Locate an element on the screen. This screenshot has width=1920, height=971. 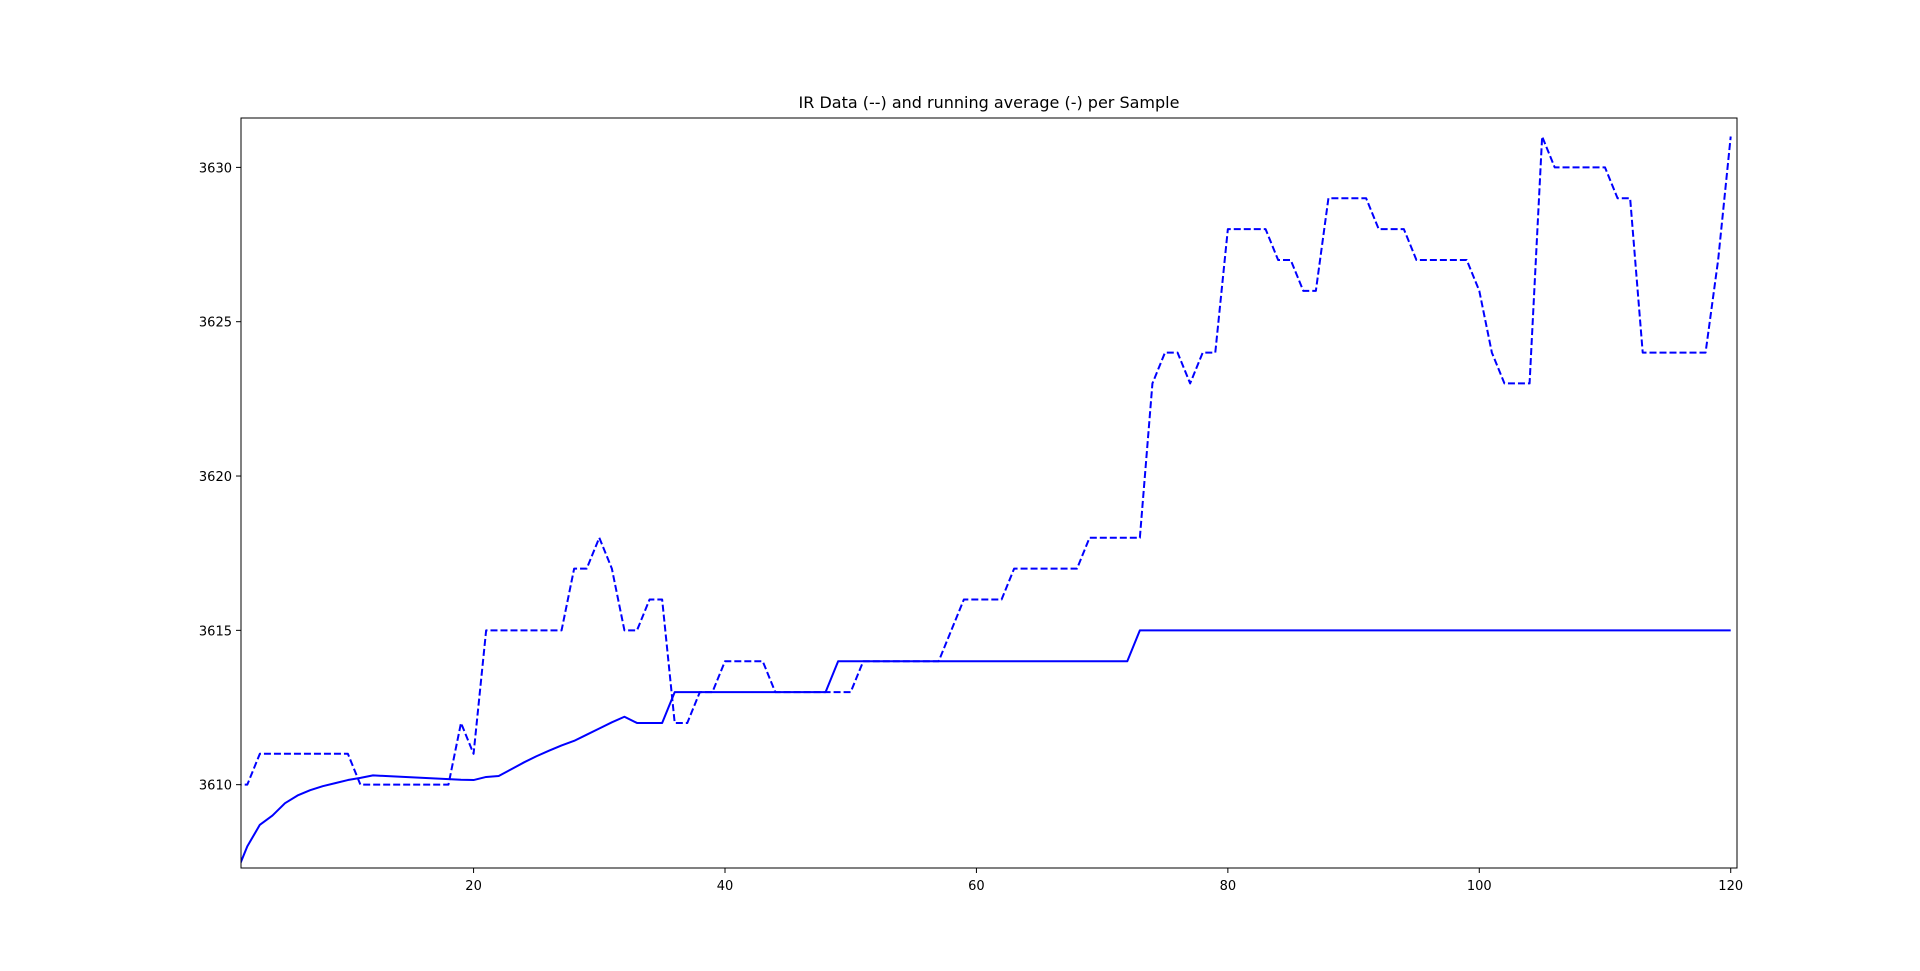
x-tick-label: 60 is located at coordinates (976, 886).